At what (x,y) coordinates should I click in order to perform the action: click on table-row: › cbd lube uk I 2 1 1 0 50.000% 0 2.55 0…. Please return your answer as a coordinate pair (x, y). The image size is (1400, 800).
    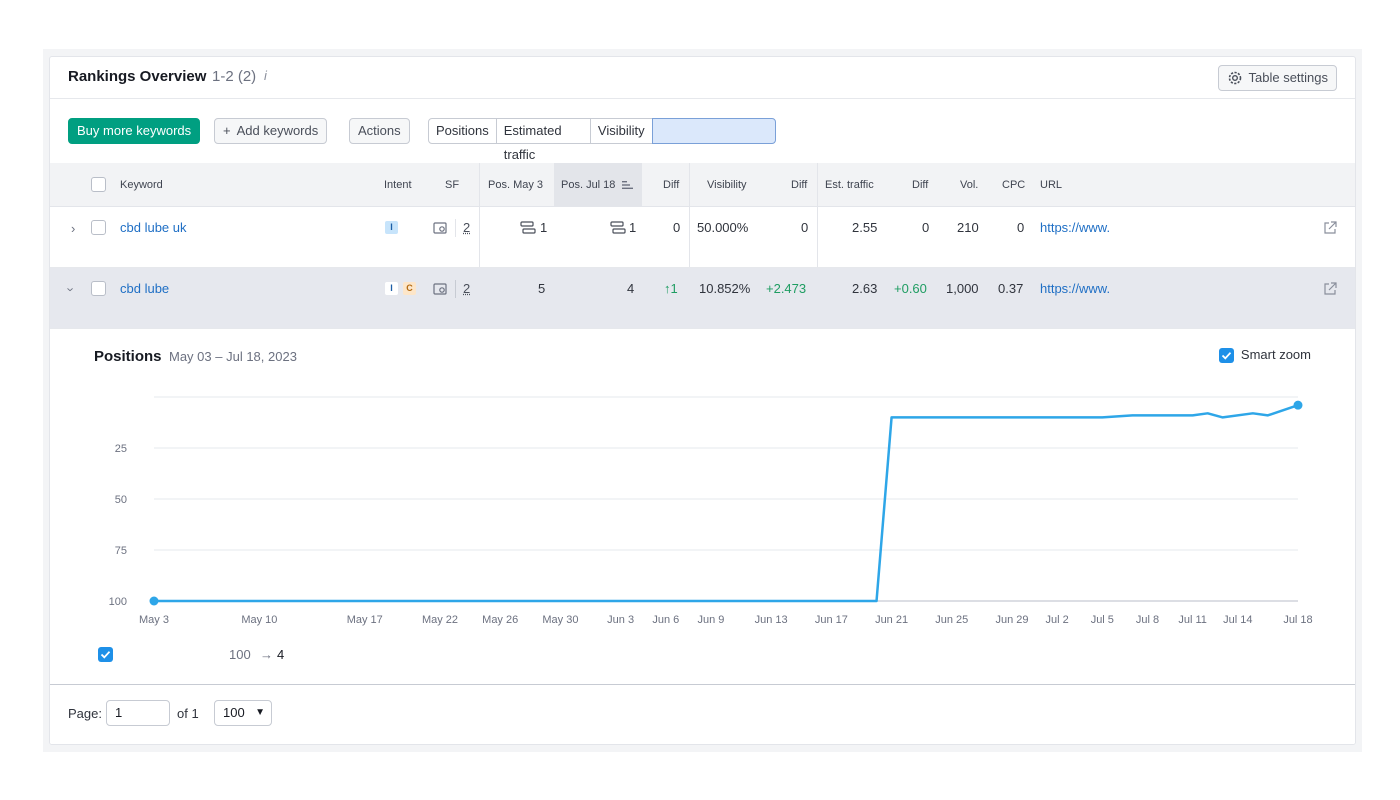
    Looking at the image, I should click on (702, 237).